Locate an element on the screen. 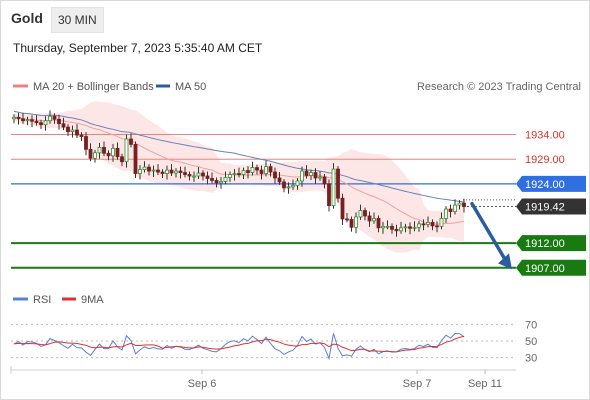 This screenshot has width=590, height=400. x-tick-label: Sep 11 is located at coordinates (485, 384).